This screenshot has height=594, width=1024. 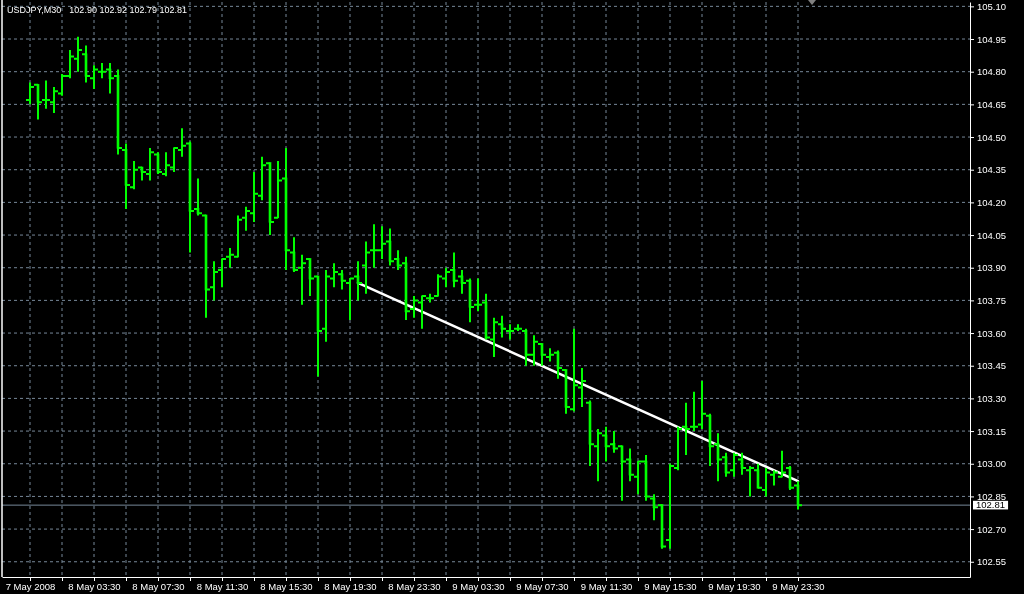 I want to click on y-tick-label: 103.00, so click(x=992, y=464).